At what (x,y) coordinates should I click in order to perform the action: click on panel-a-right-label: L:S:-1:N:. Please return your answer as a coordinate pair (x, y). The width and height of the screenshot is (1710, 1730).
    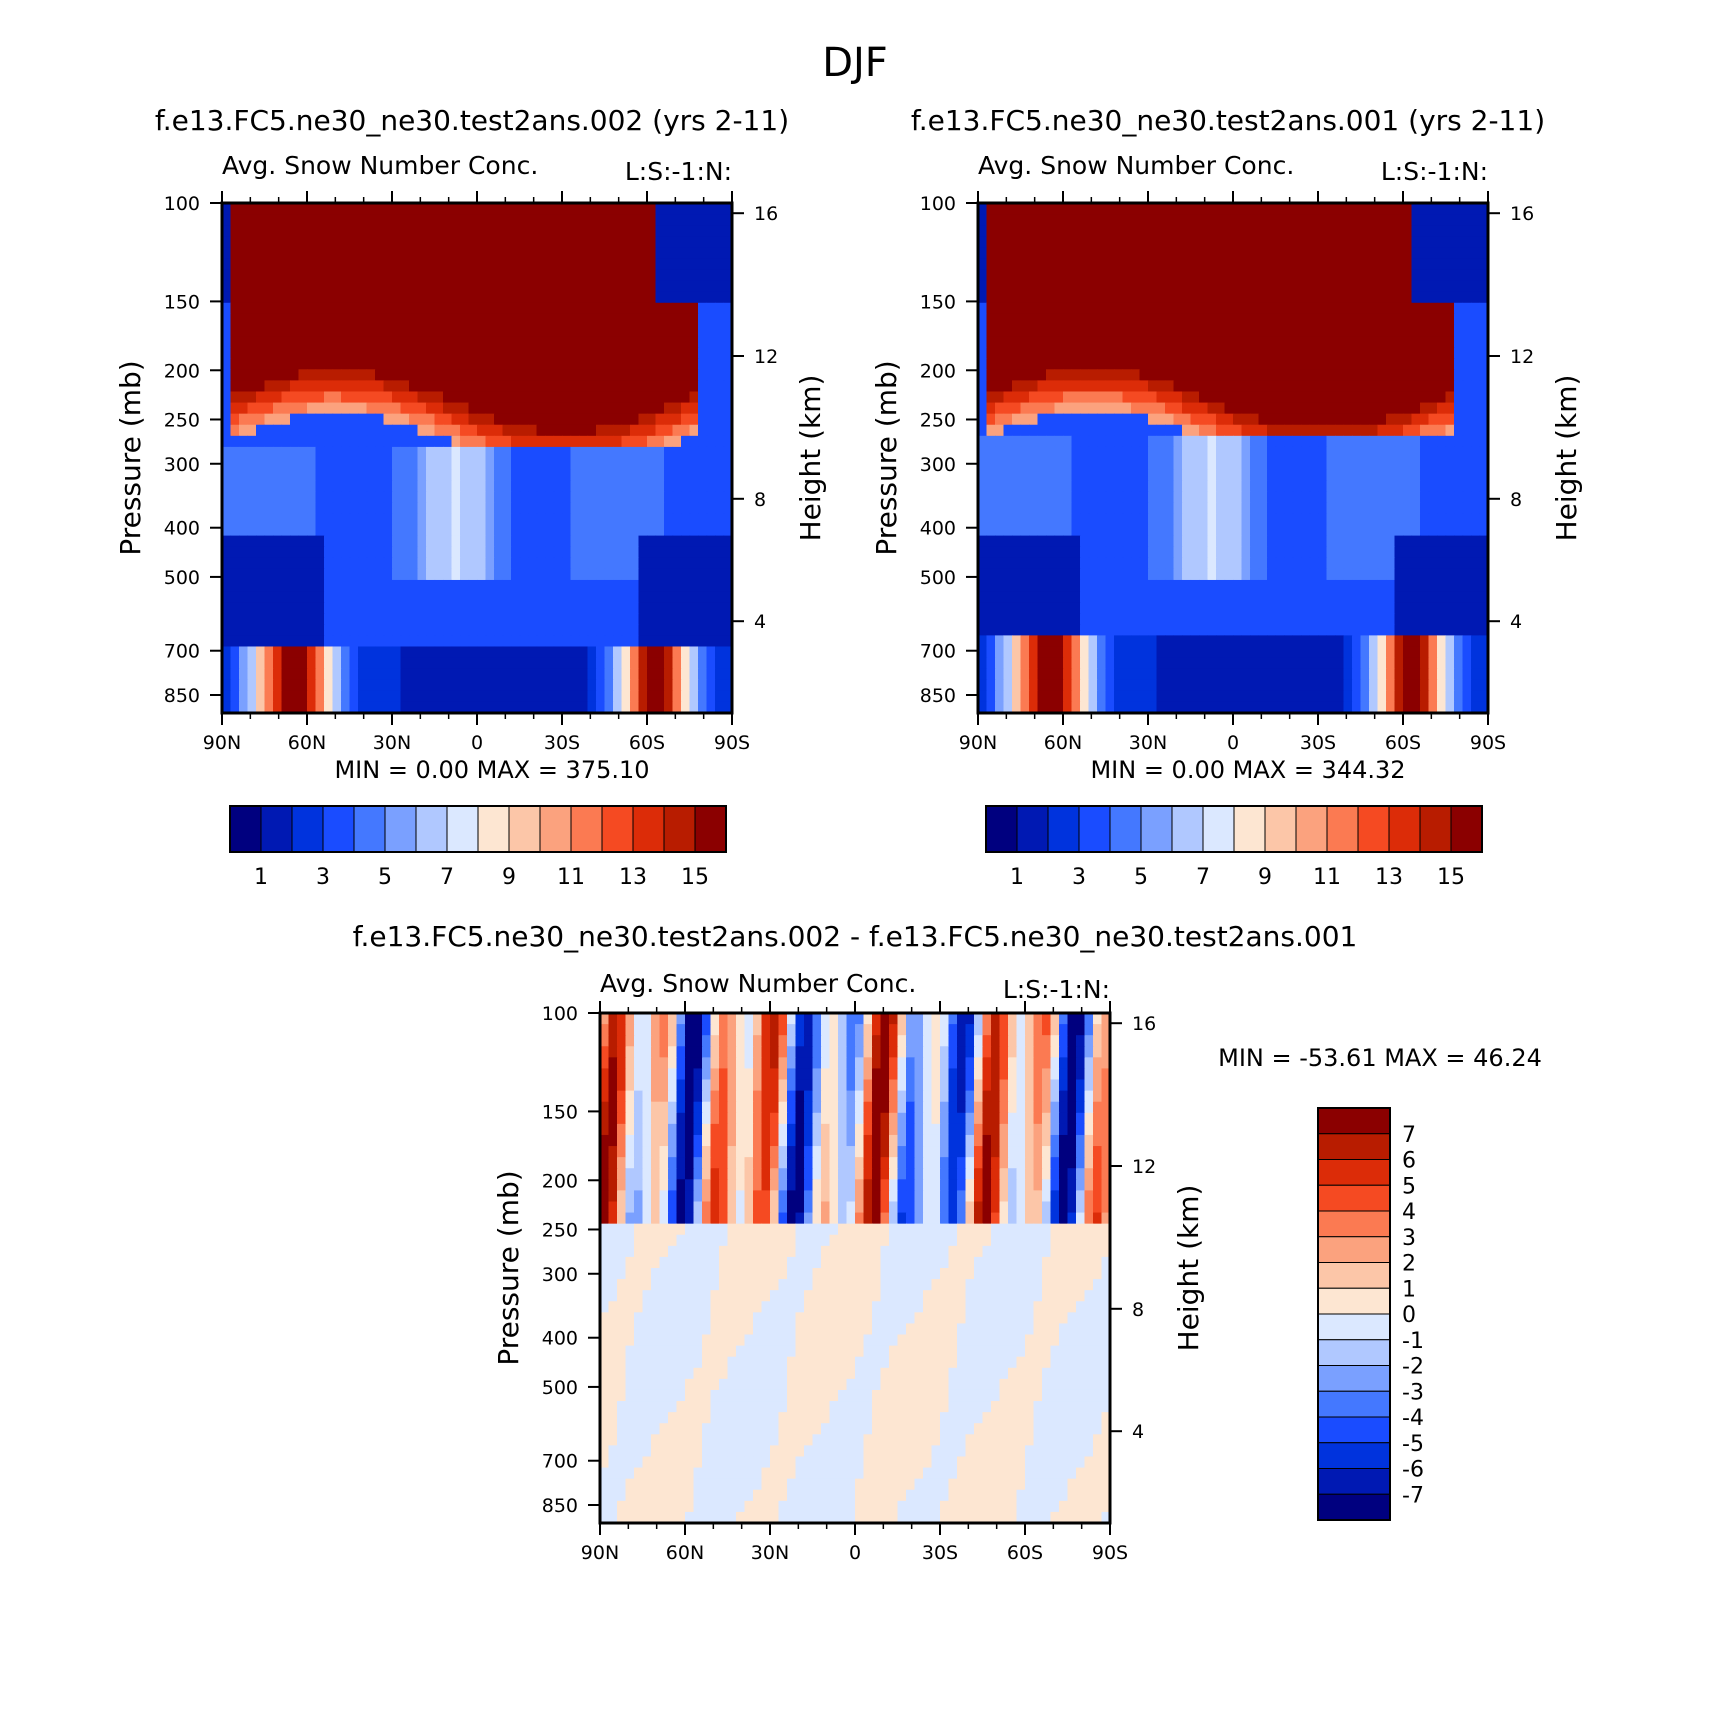
    Looking at the image, I should click on (678, 171).